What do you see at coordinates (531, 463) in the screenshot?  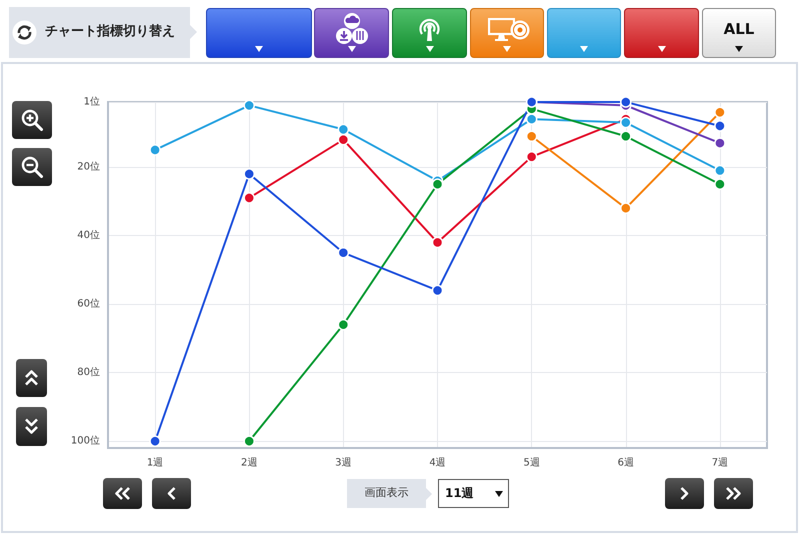 I see `x-tick-label: 5週` at bounding box center [531, 463].